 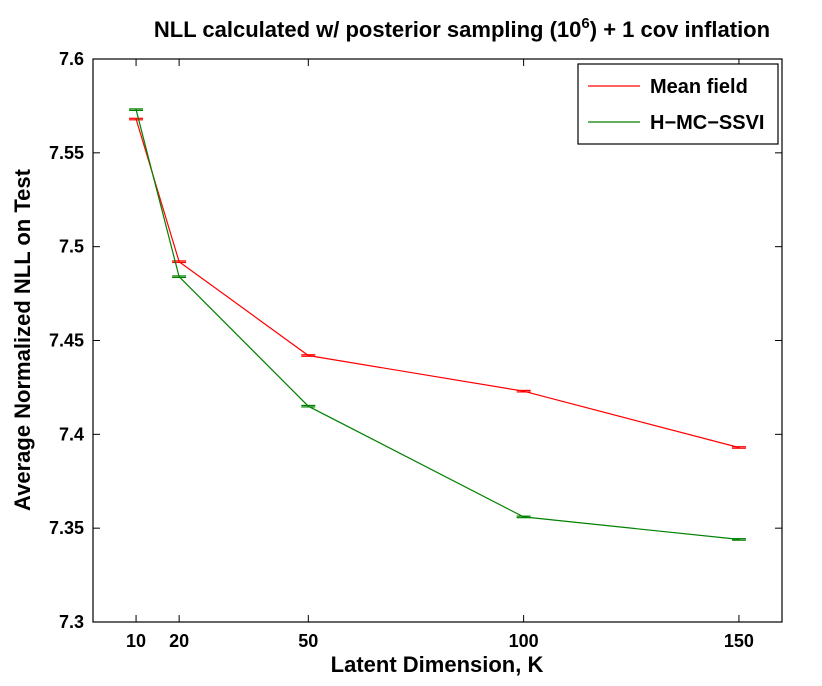 I want to click on legend-box, so click(x=678, y=104).